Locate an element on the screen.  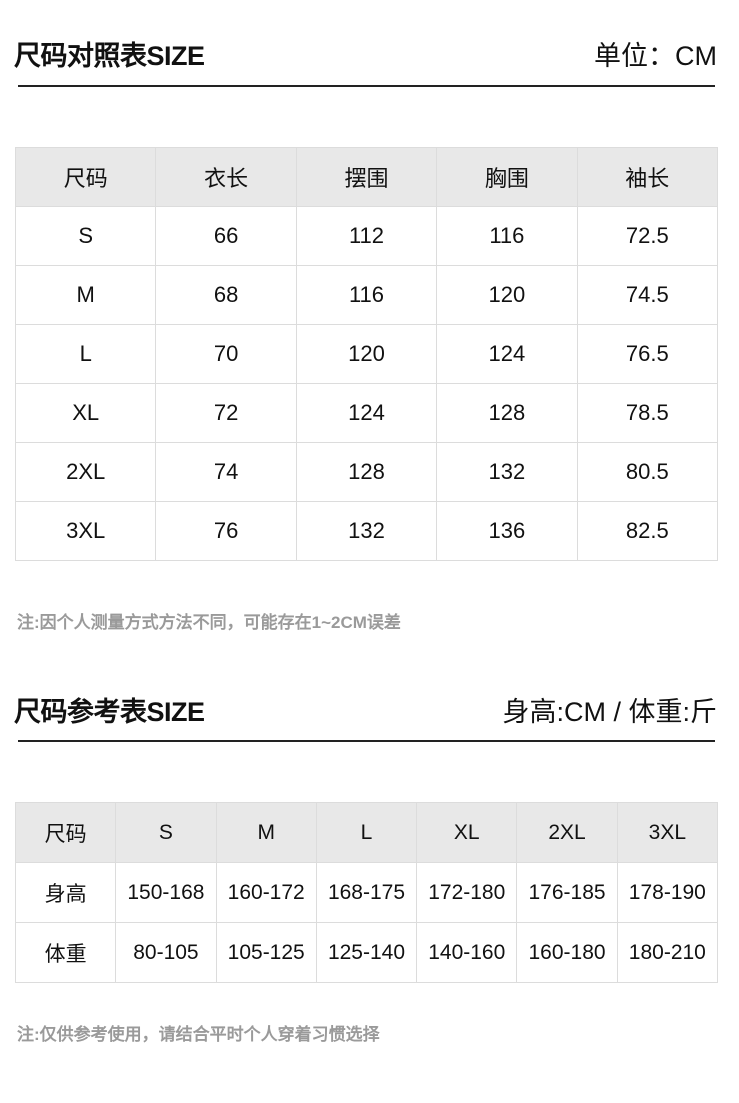
table-row: M 68 116 120 74.5 is located at coordinates (366, 295).